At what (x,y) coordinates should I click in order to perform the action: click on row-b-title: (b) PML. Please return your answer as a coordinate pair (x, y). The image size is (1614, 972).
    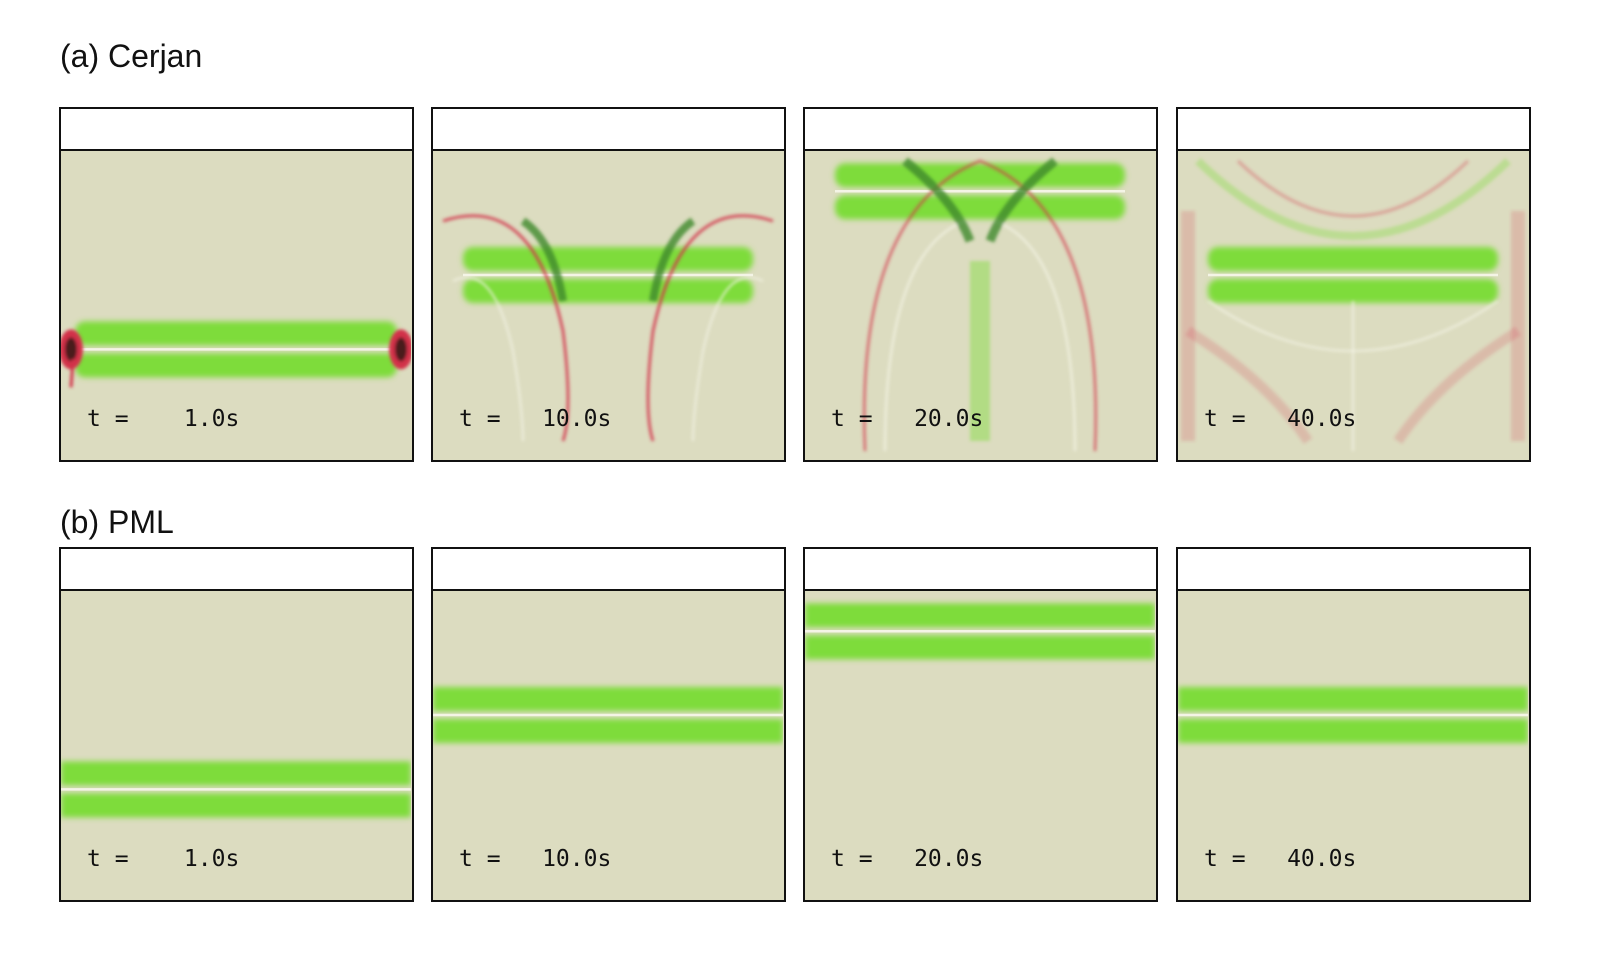
    Looking at the image, I should click on (117, 522).